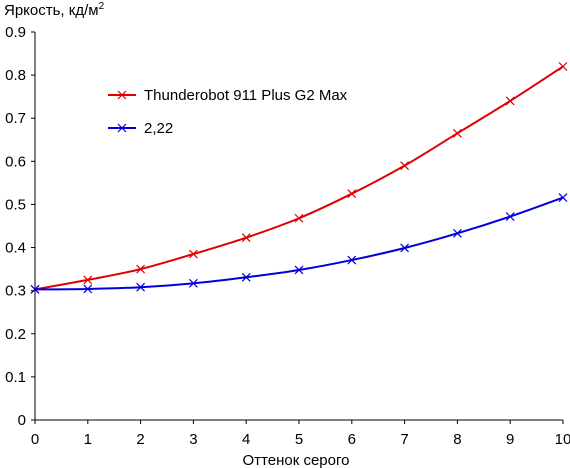  I want to click on x-tick-label: 1, so click(88, 439).